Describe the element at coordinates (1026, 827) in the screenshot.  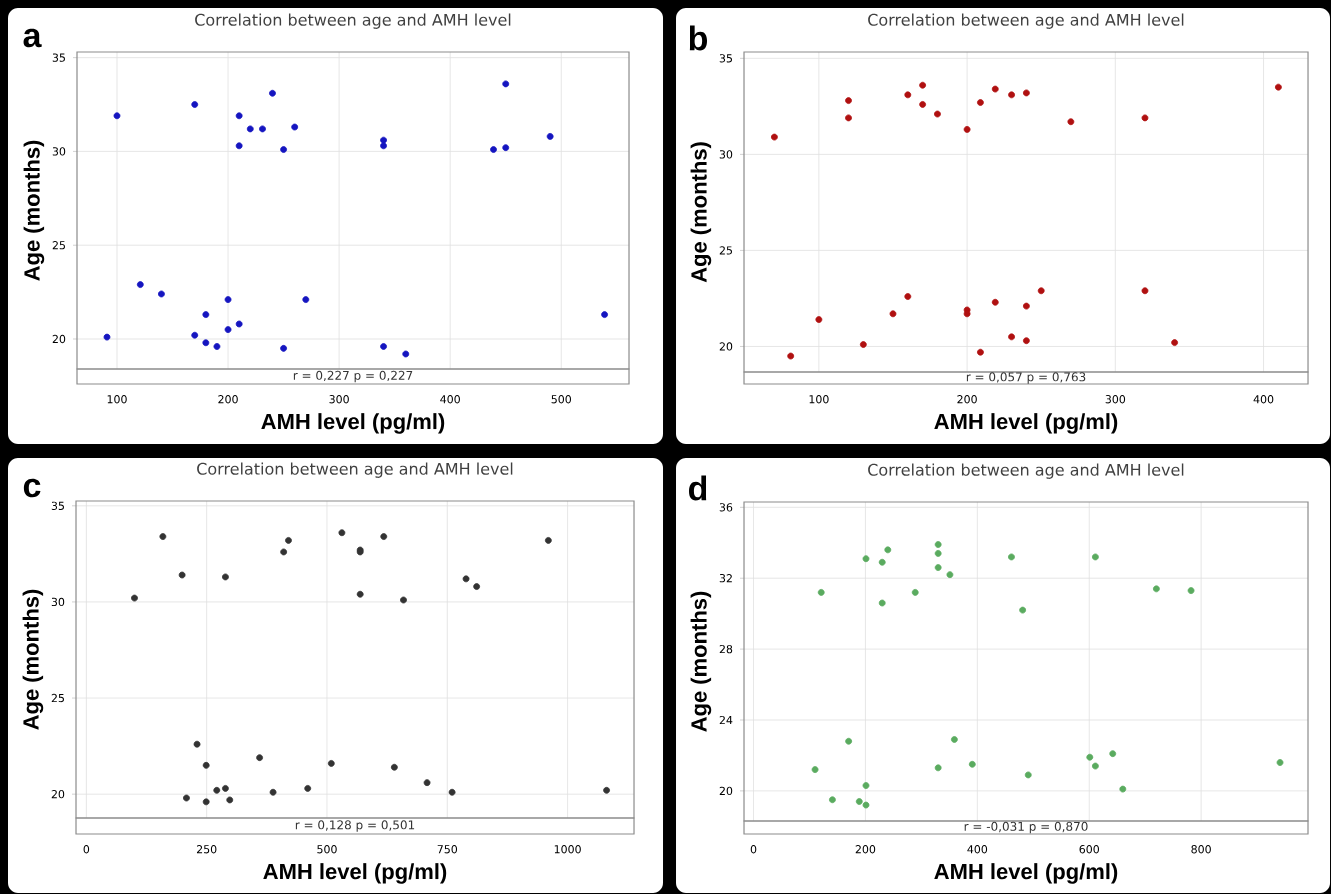
I see `text: r = -0,031 p = 0,870` at that location.